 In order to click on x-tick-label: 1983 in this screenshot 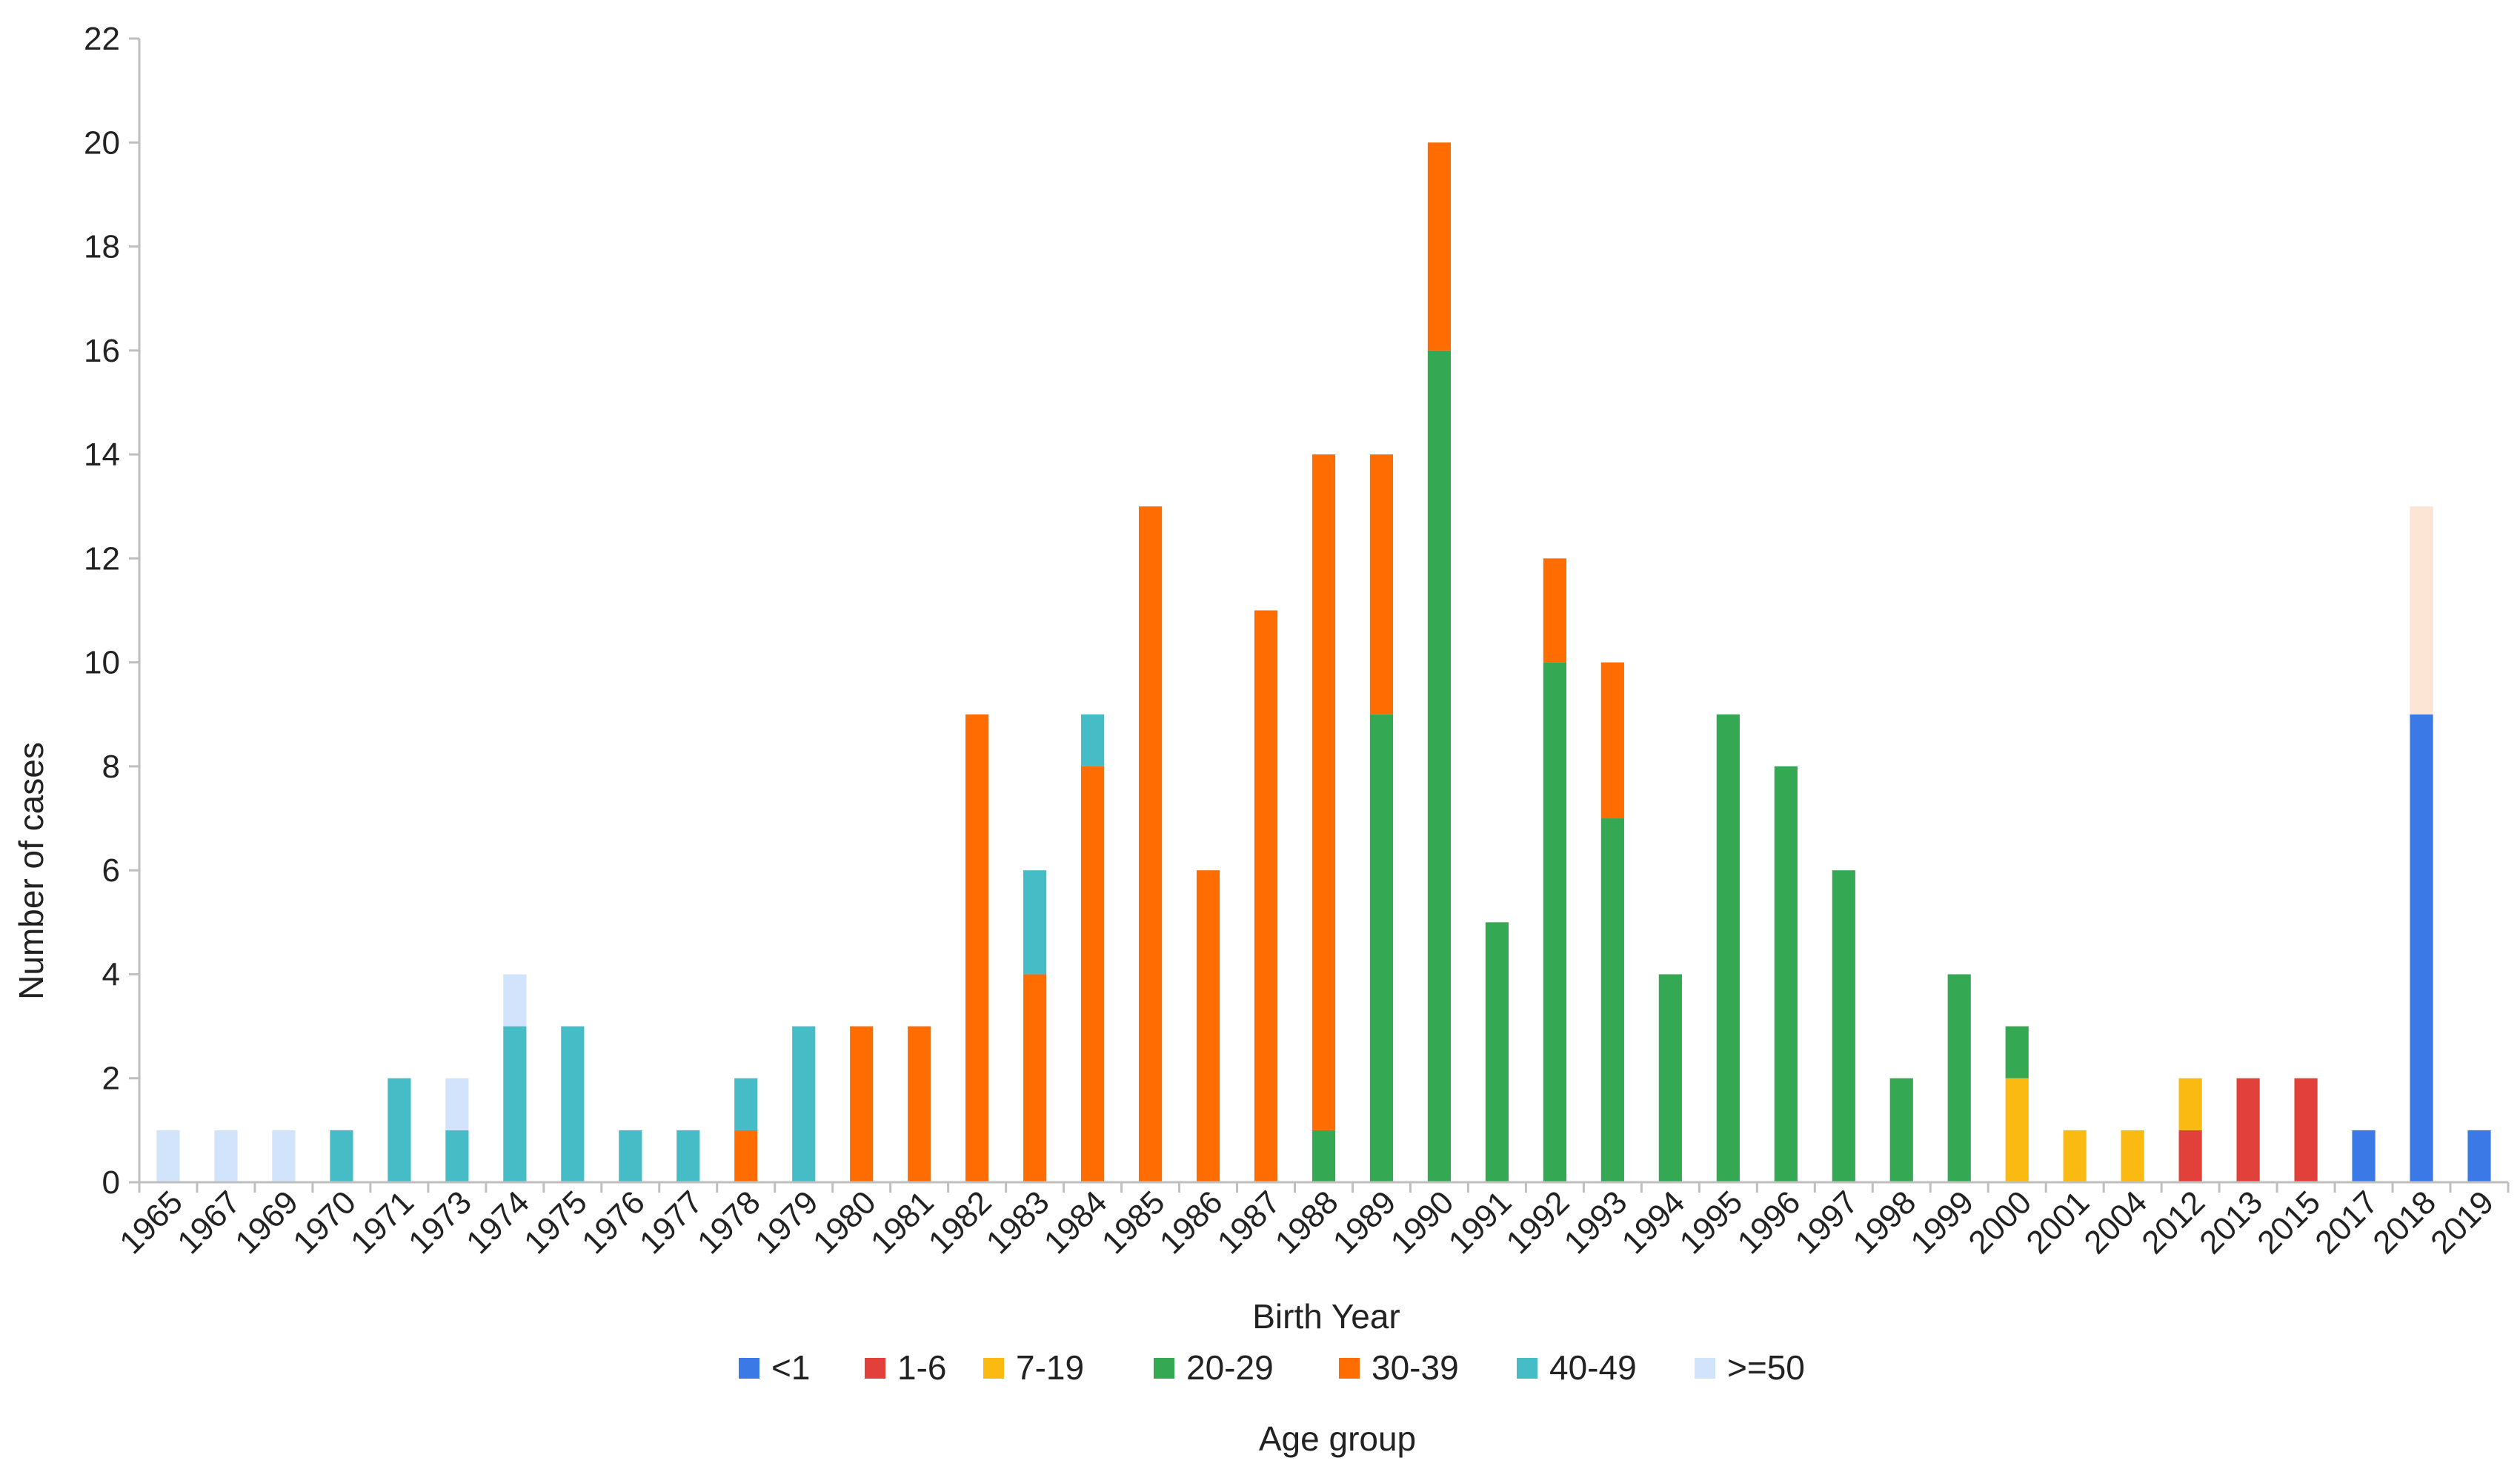, I will do `click(1019, 1222)`.